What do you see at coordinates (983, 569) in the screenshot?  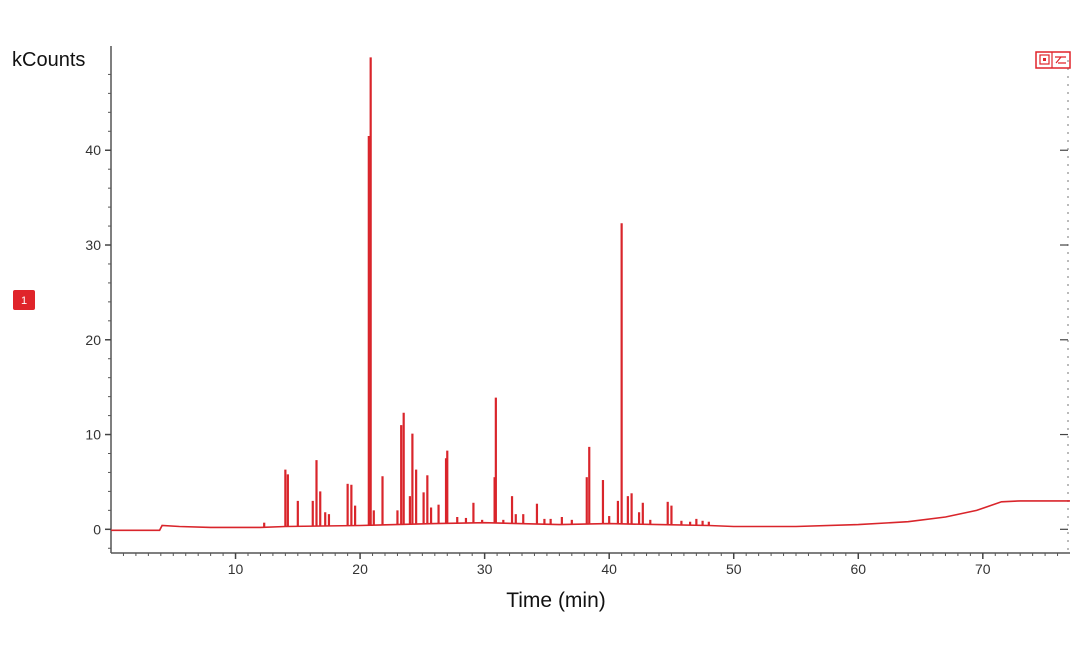 I see `x-tick-label: 70` at bounding box center [983, 569].